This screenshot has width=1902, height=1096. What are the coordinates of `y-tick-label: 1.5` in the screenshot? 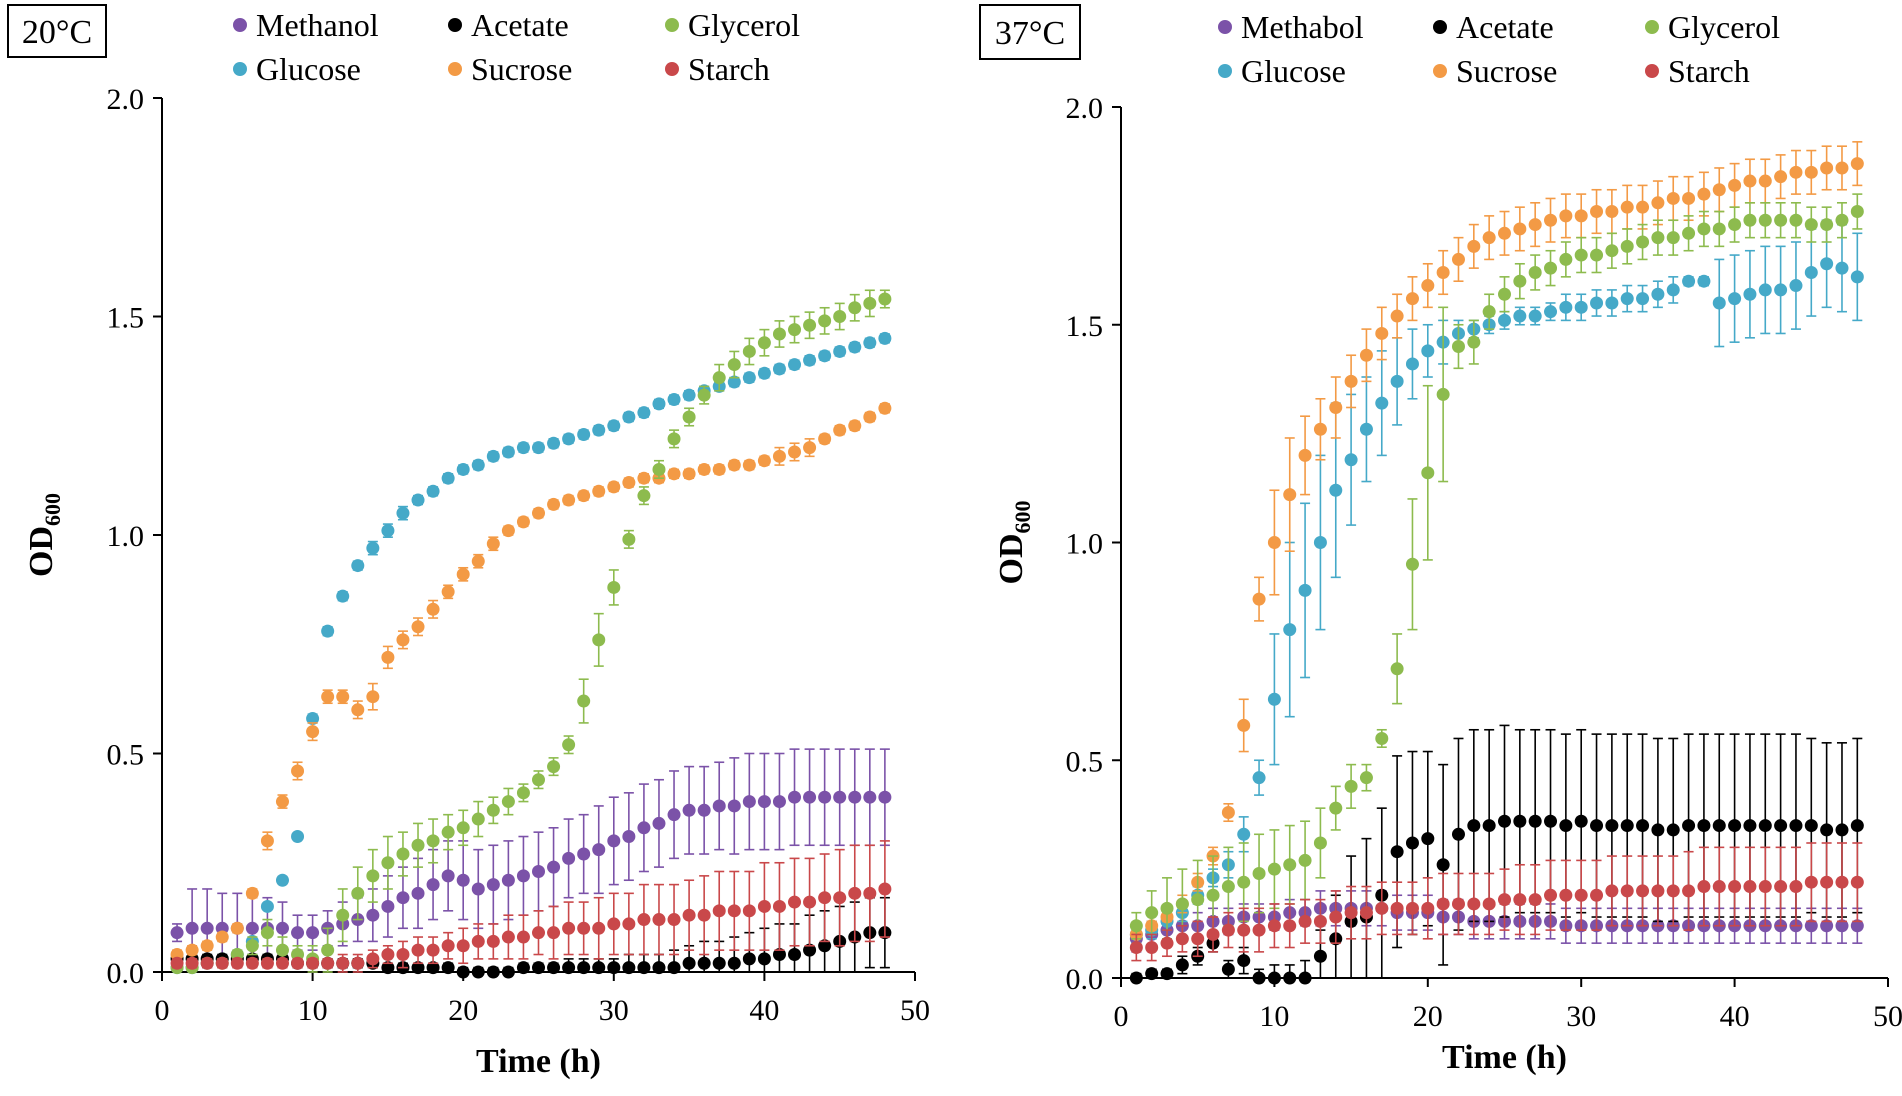 It's located at (126, 318).